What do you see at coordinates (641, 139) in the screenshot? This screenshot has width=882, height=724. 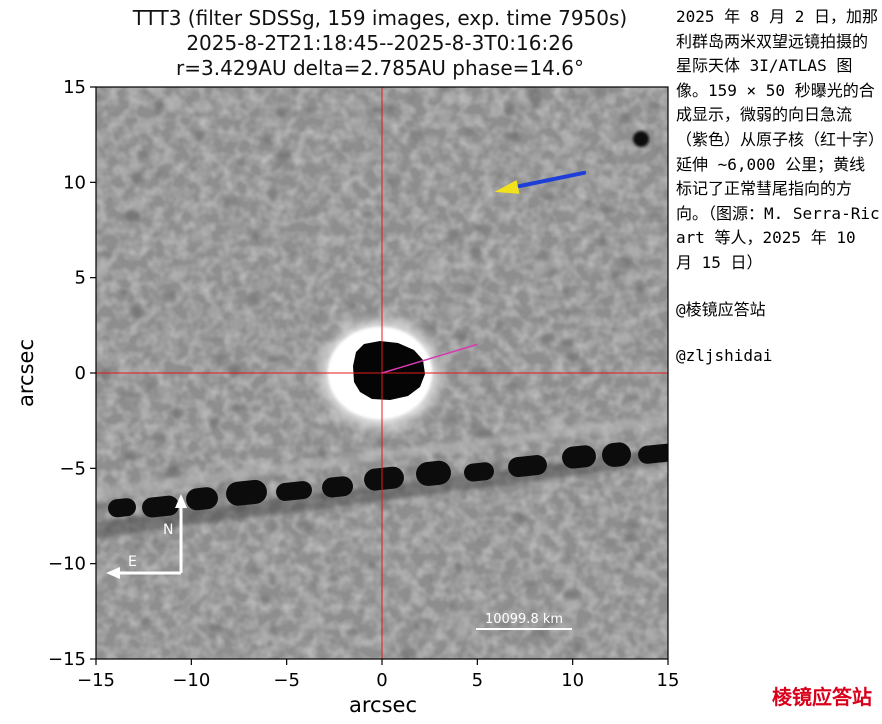 I see `field-star` at bounding box center [641, 139].